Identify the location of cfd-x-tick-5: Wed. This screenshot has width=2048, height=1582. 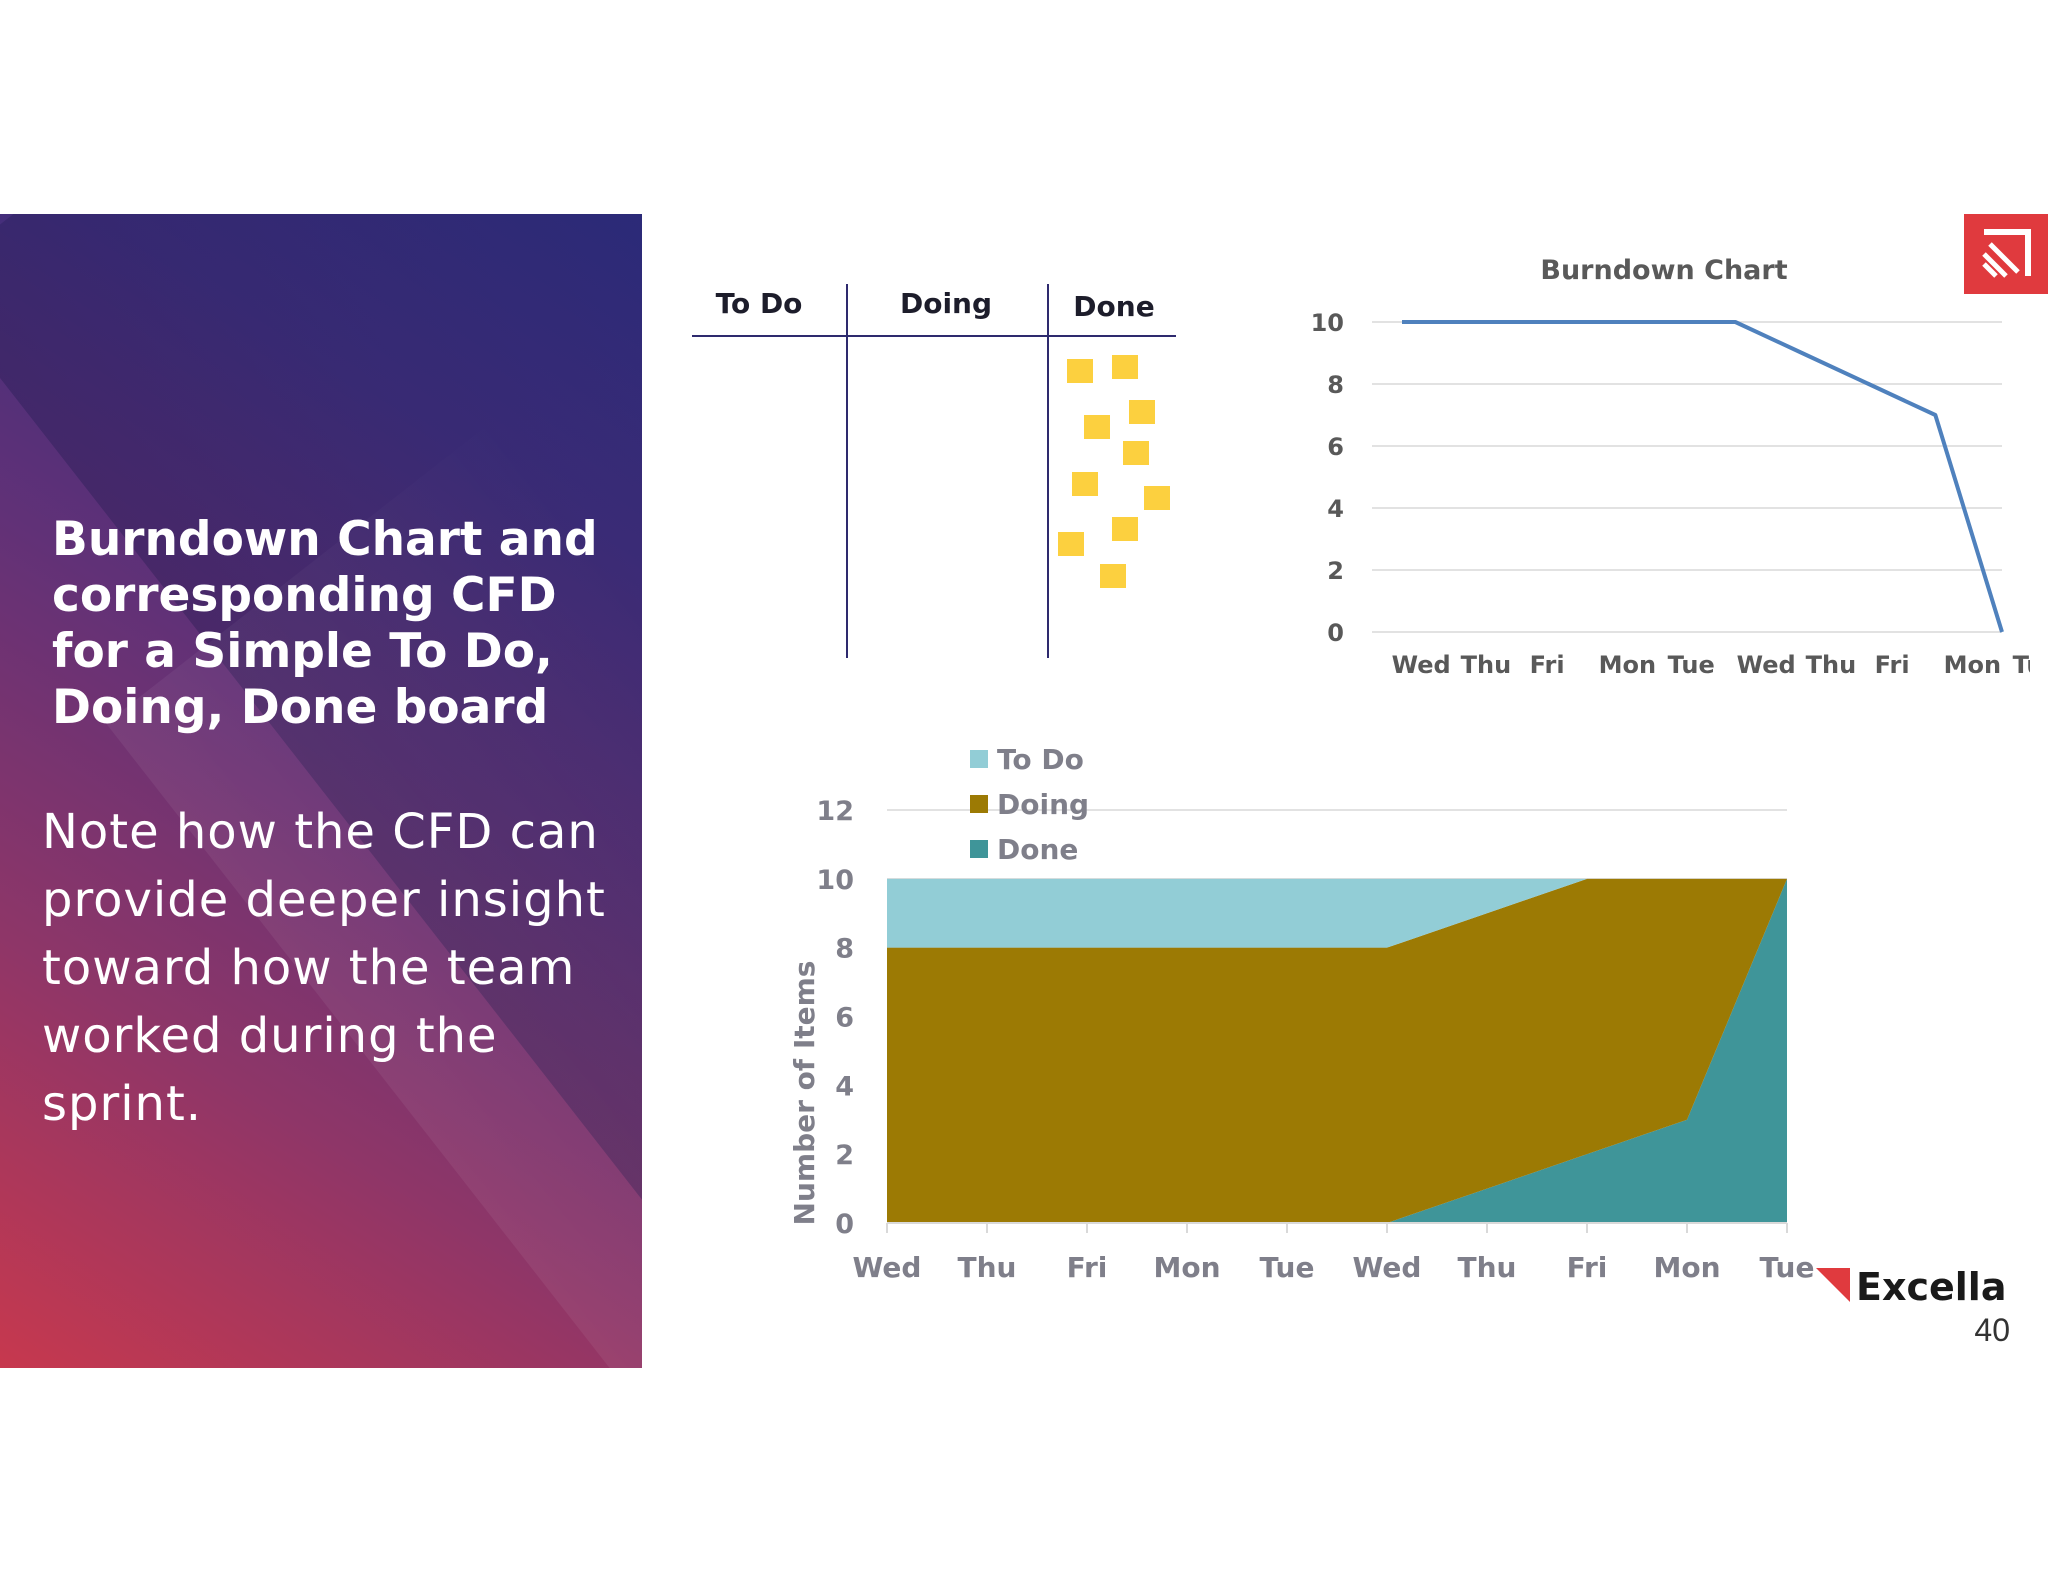
(1387, 1267).